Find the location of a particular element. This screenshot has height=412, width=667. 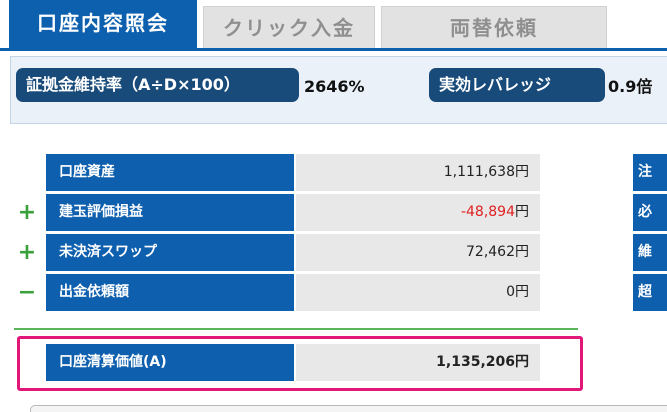

table-row-liquidation-value: 口座清算価値(A) 1,135,206円 is located at coordinates (293, 362).